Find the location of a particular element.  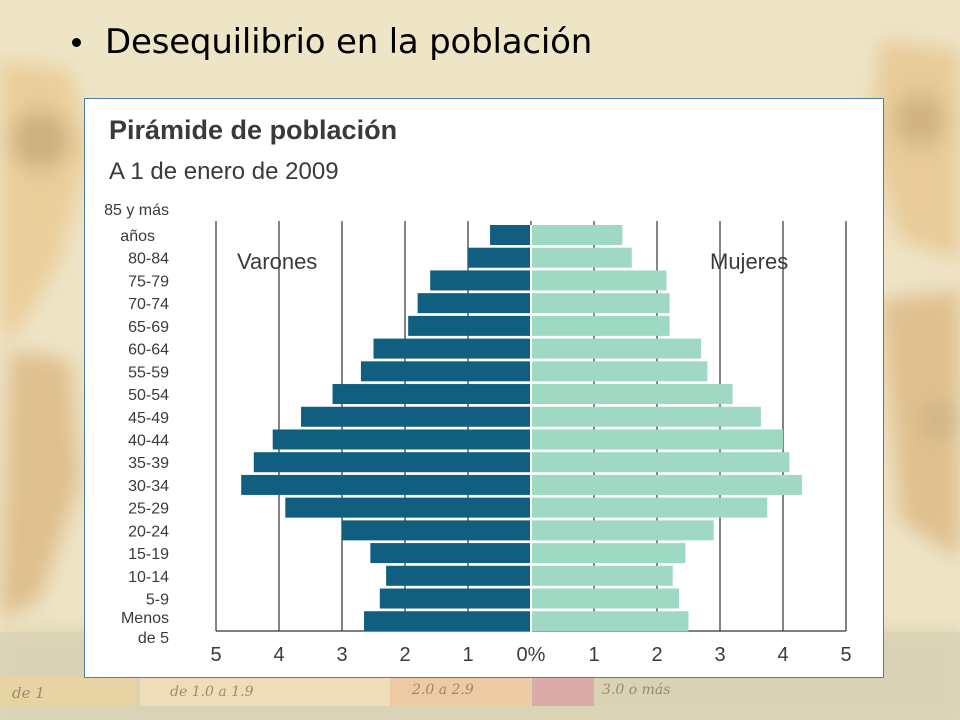

x-axis-ticks: 5 4 3 2 1 0% 1 2 3 4 5 is located at coordinates (530, 655).